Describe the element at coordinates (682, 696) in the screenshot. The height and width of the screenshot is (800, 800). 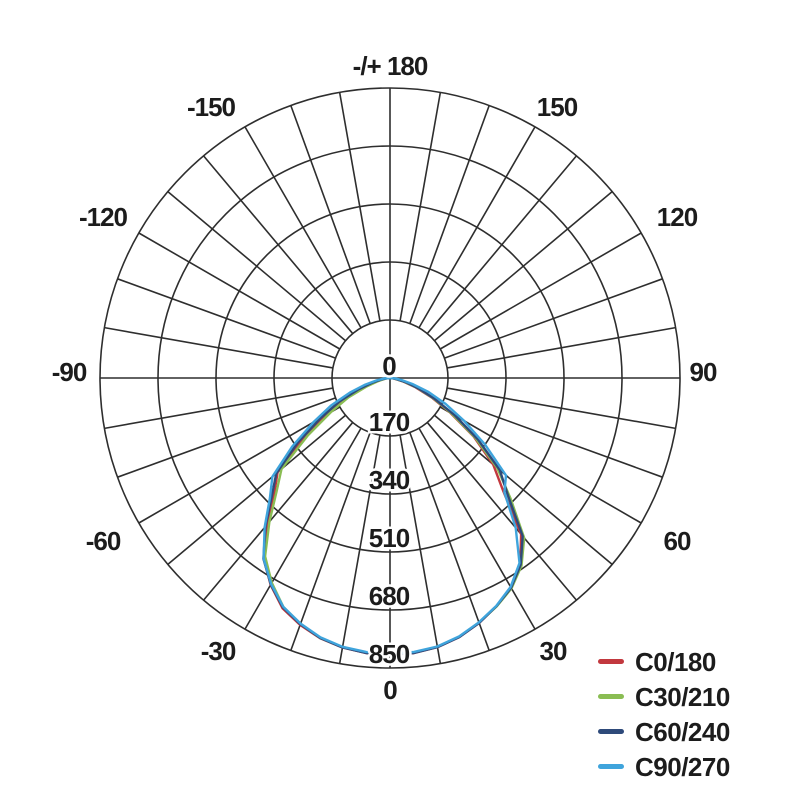
I see `legend-label: C30/210` at that location.